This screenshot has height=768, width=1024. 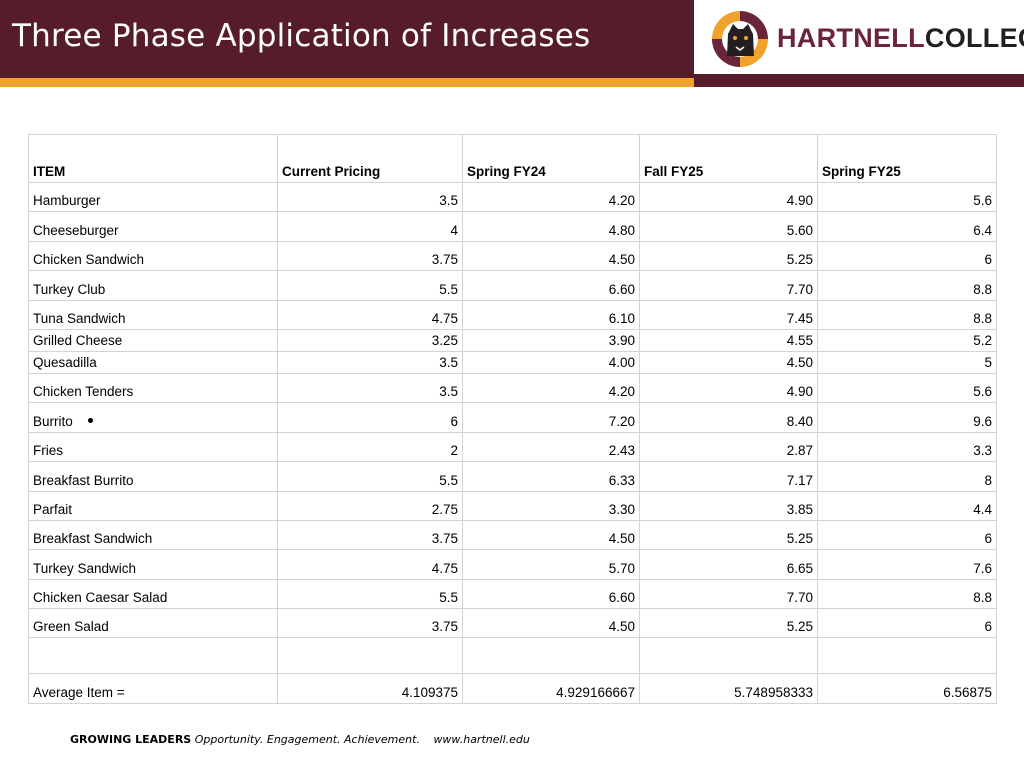 What do you see at coordinates (481, 739) in the screenshot?
I see `footer-url: www.hartnell.edu` at bounding box center [481, 739].